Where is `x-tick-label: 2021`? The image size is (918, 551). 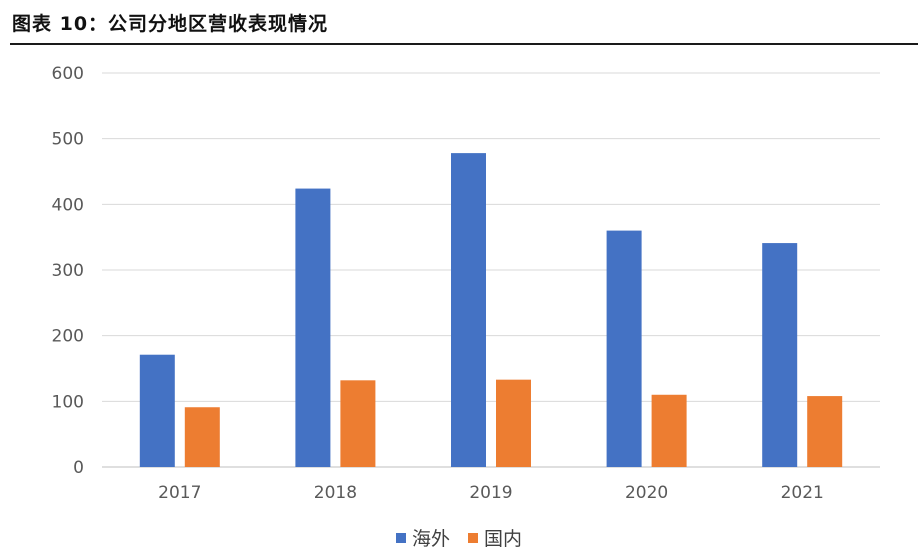
x-tick-label: 2021 is located at coordinates (802, 493).